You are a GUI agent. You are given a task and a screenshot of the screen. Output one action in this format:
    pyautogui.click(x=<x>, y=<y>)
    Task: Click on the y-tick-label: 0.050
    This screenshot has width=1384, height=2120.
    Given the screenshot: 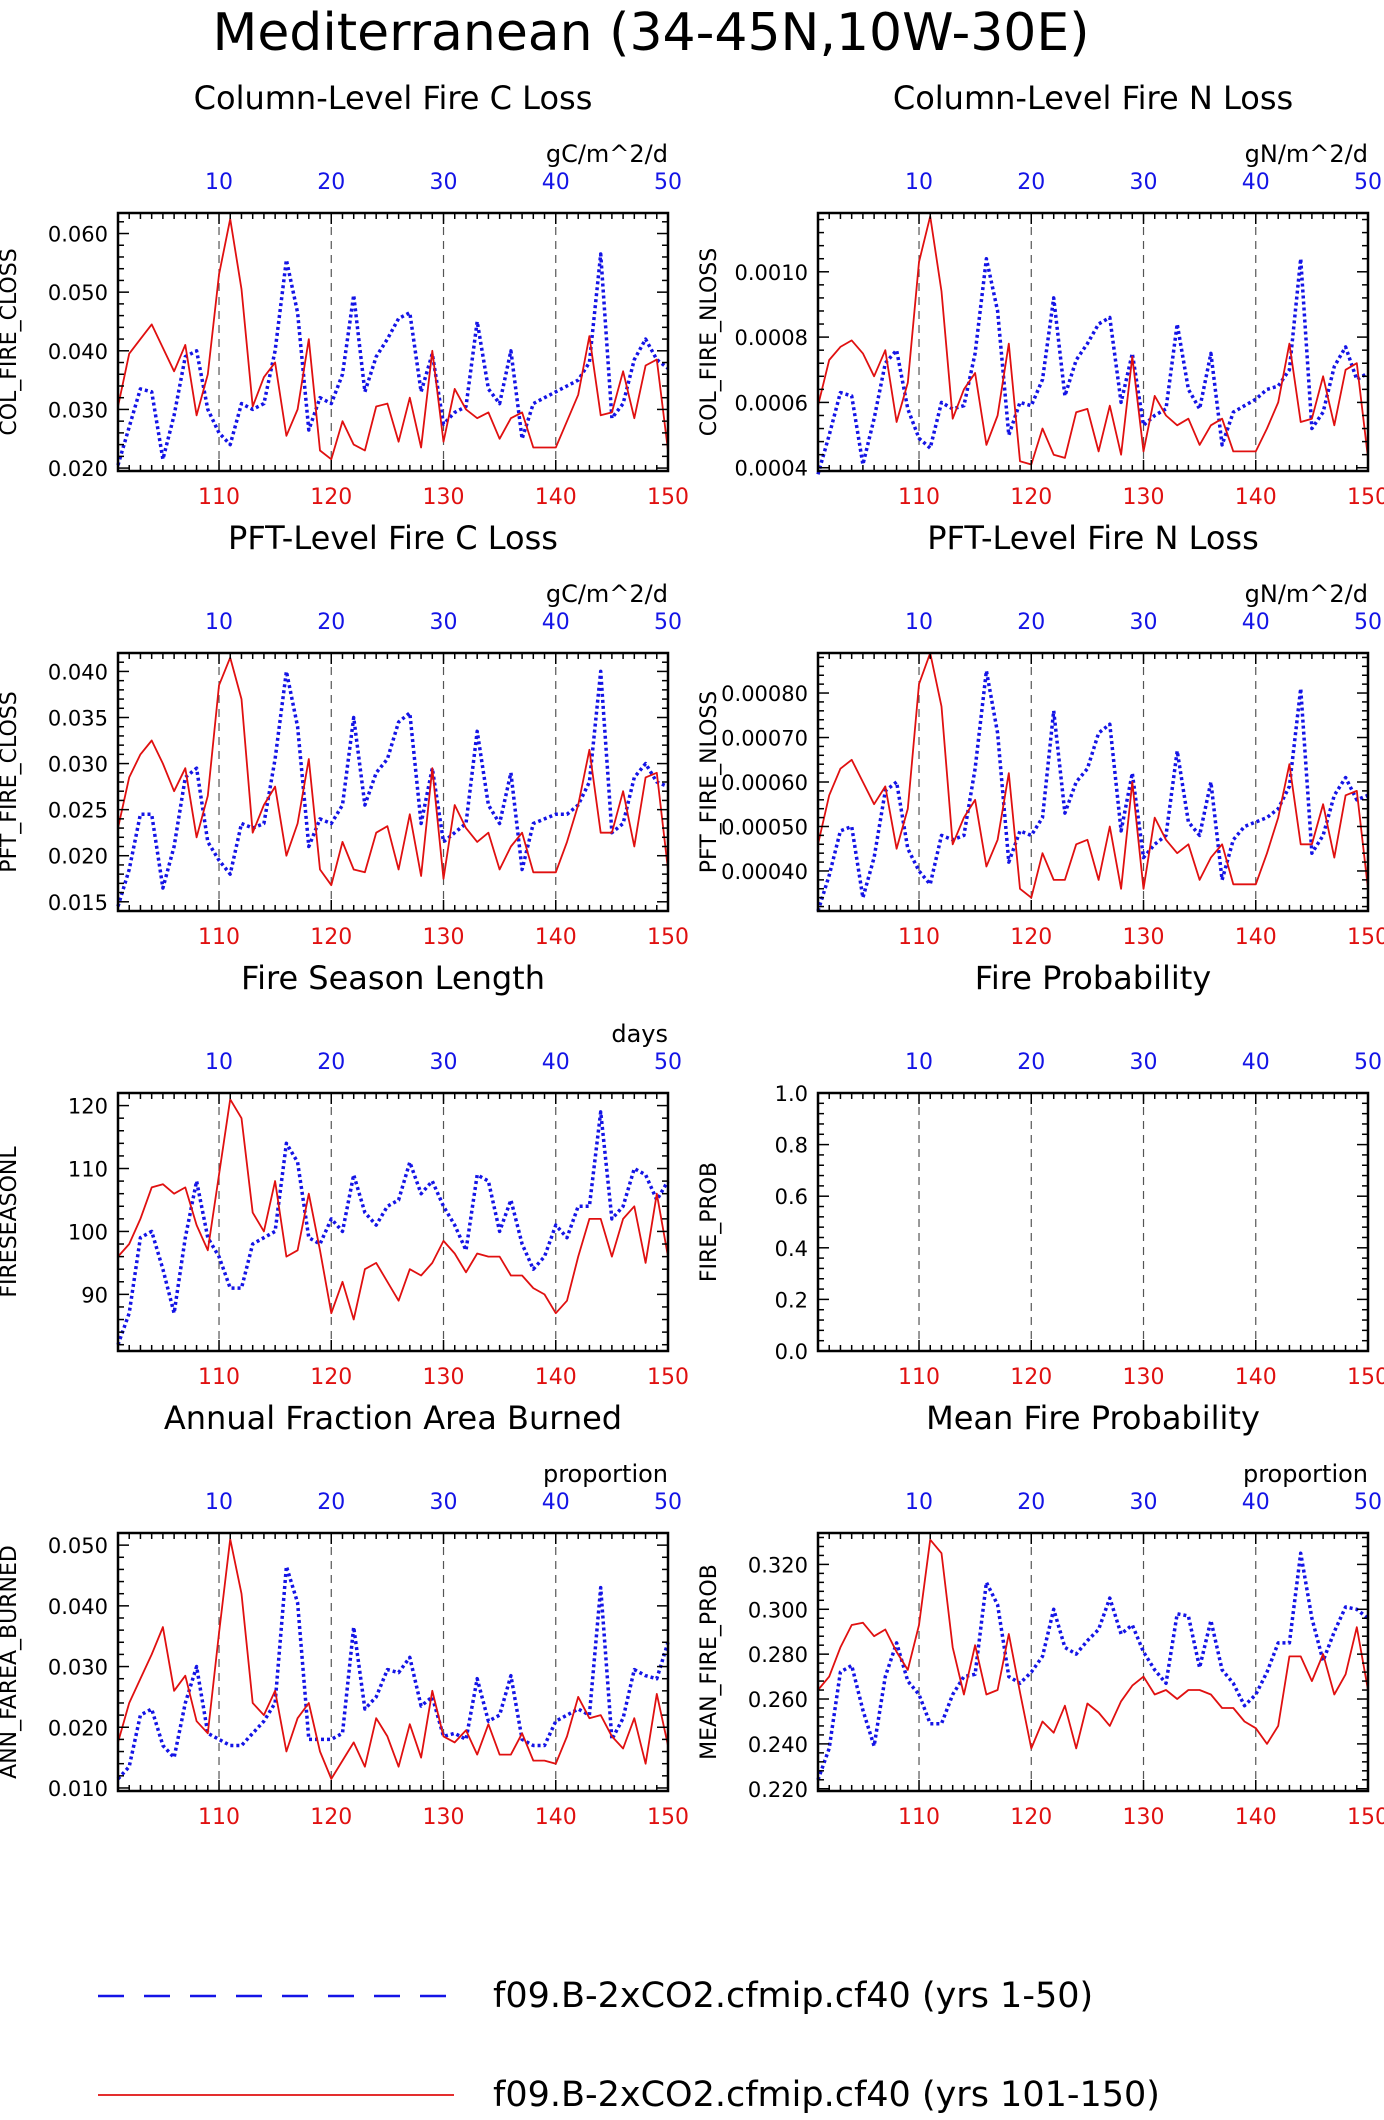 What is the action you would take?
    pyautogui.click(x=78, y=1546)
    